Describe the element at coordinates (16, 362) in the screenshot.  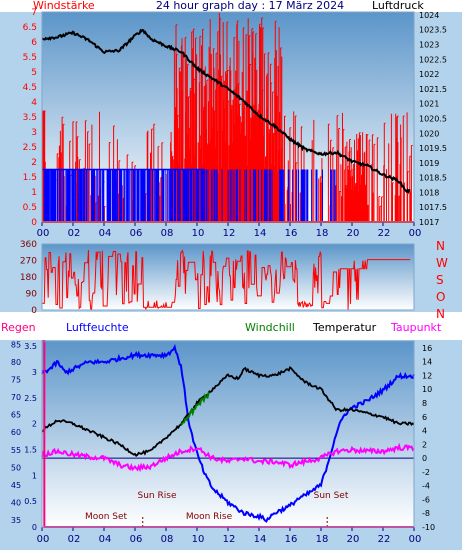
I see `humidity-tick-label: 80` at that location.